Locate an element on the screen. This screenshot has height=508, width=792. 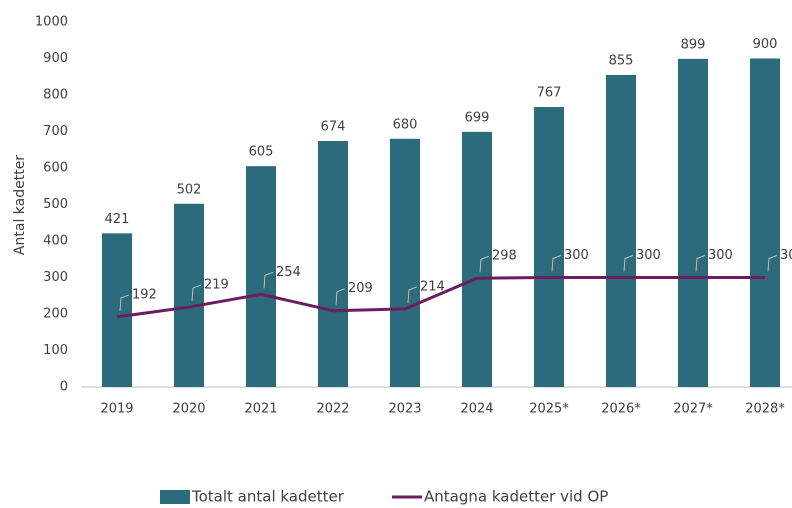
y-tick-label: 400 is located at coordinates (55, 241).